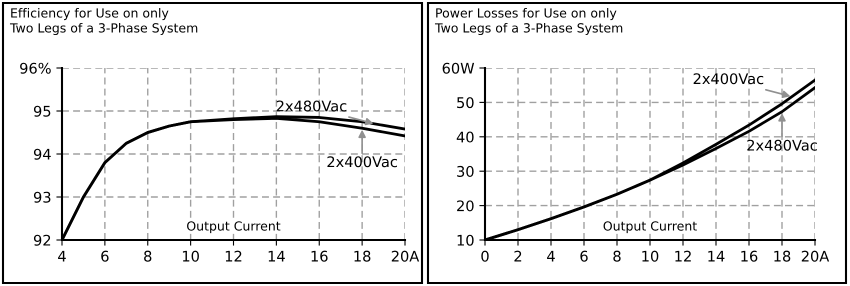 Image resolution: width=850 pixels, height=286 pixels. Describe the element at coordinates (465, 102) in the screenshot. I see `y-tick-label: 50` at that location.